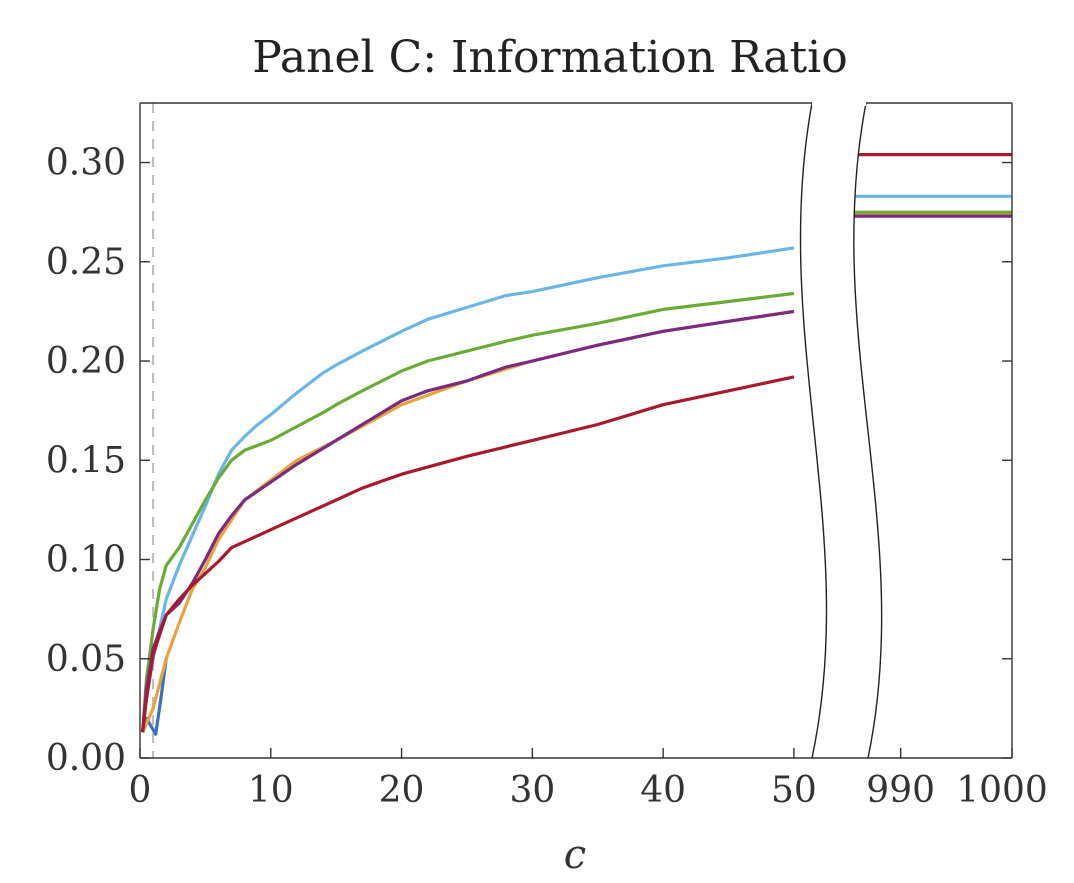 Image resolution: width=1074 pixels, height=883 pixels. I want to click on y-tick-label: 0.15, so click(86, 460).